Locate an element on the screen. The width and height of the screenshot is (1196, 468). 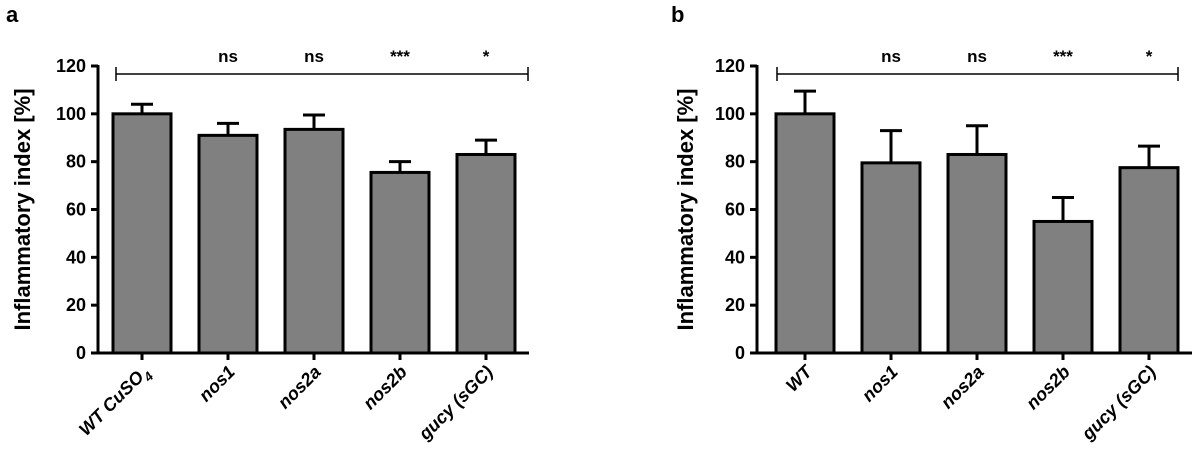
x-tick-label: WT is located at coordinates (799, 377).